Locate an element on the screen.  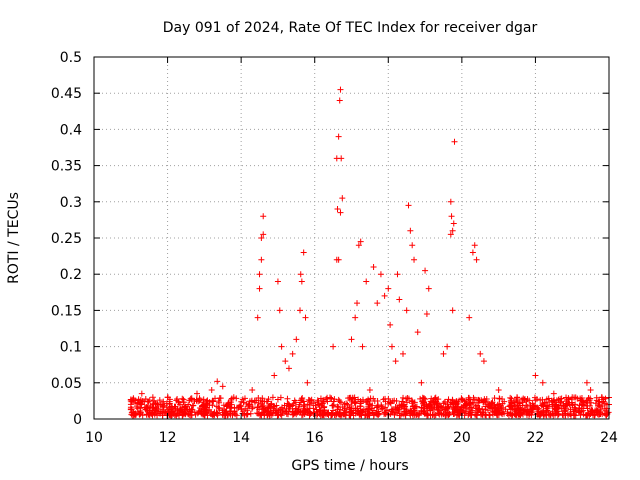
x-tick-label: 18 is located at coordinates (388, 438).